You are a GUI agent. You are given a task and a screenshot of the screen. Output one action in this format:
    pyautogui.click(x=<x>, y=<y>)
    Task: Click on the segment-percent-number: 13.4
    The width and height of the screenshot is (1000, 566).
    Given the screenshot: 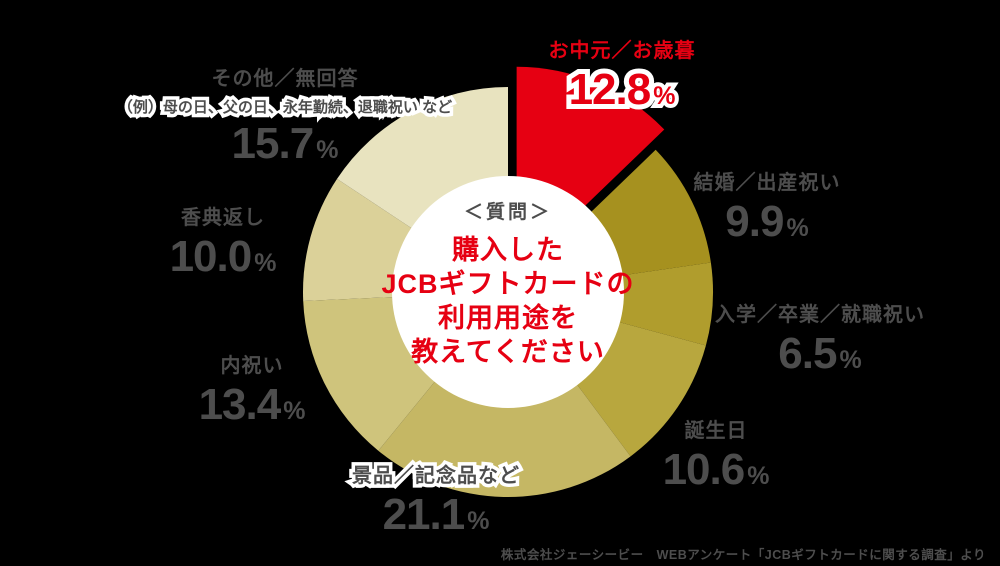 What is the action you would take?
    pyautogui.click(x=240, y=404)
    